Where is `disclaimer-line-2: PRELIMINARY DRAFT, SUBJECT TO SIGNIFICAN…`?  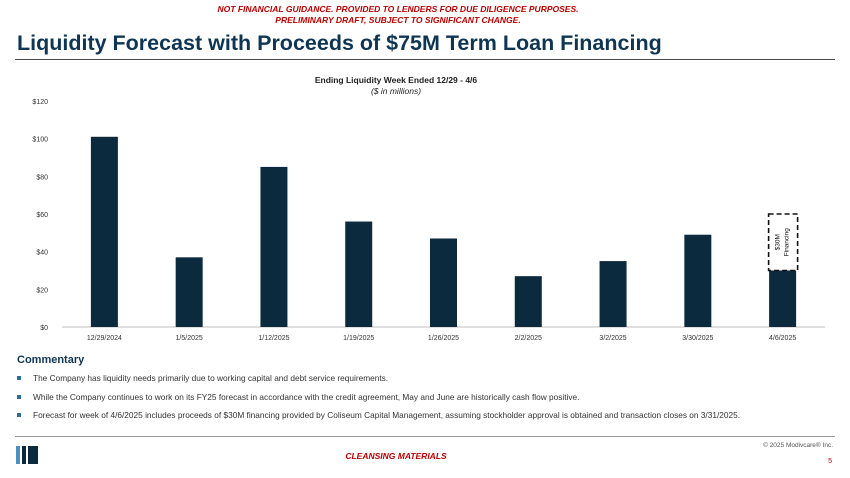 disclaimer-line-2: PRELIMINARY DRAFT, SUBJECT TO SIGNIFICAN… is located at coordinates (398, 20).